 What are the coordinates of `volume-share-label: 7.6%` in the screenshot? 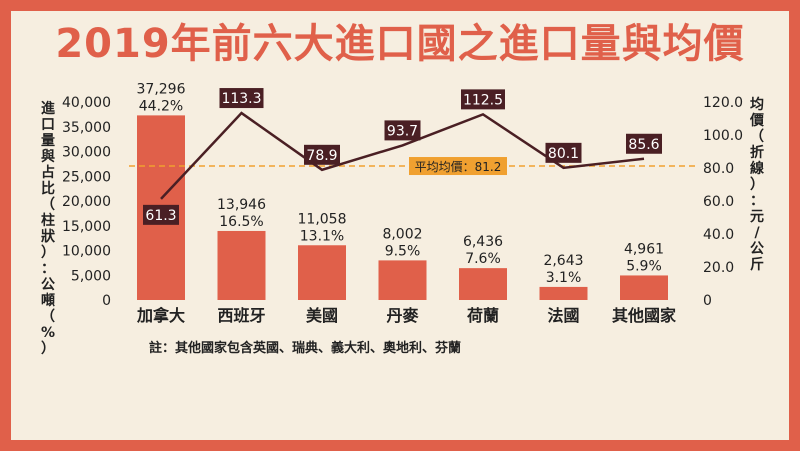 It's located at (483, 259).